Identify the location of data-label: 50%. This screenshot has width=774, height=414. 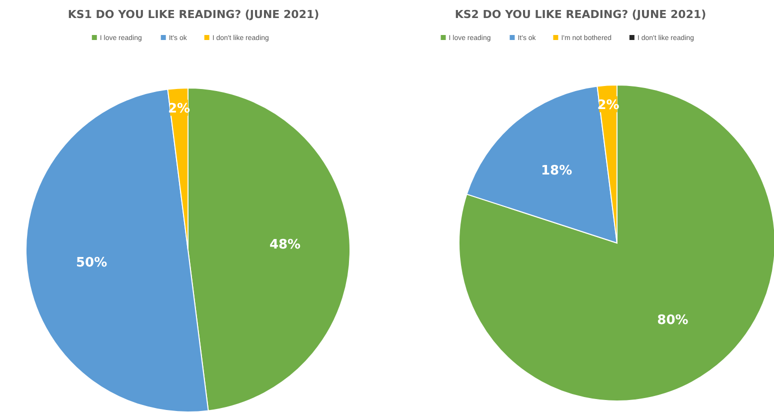
(92, 263).